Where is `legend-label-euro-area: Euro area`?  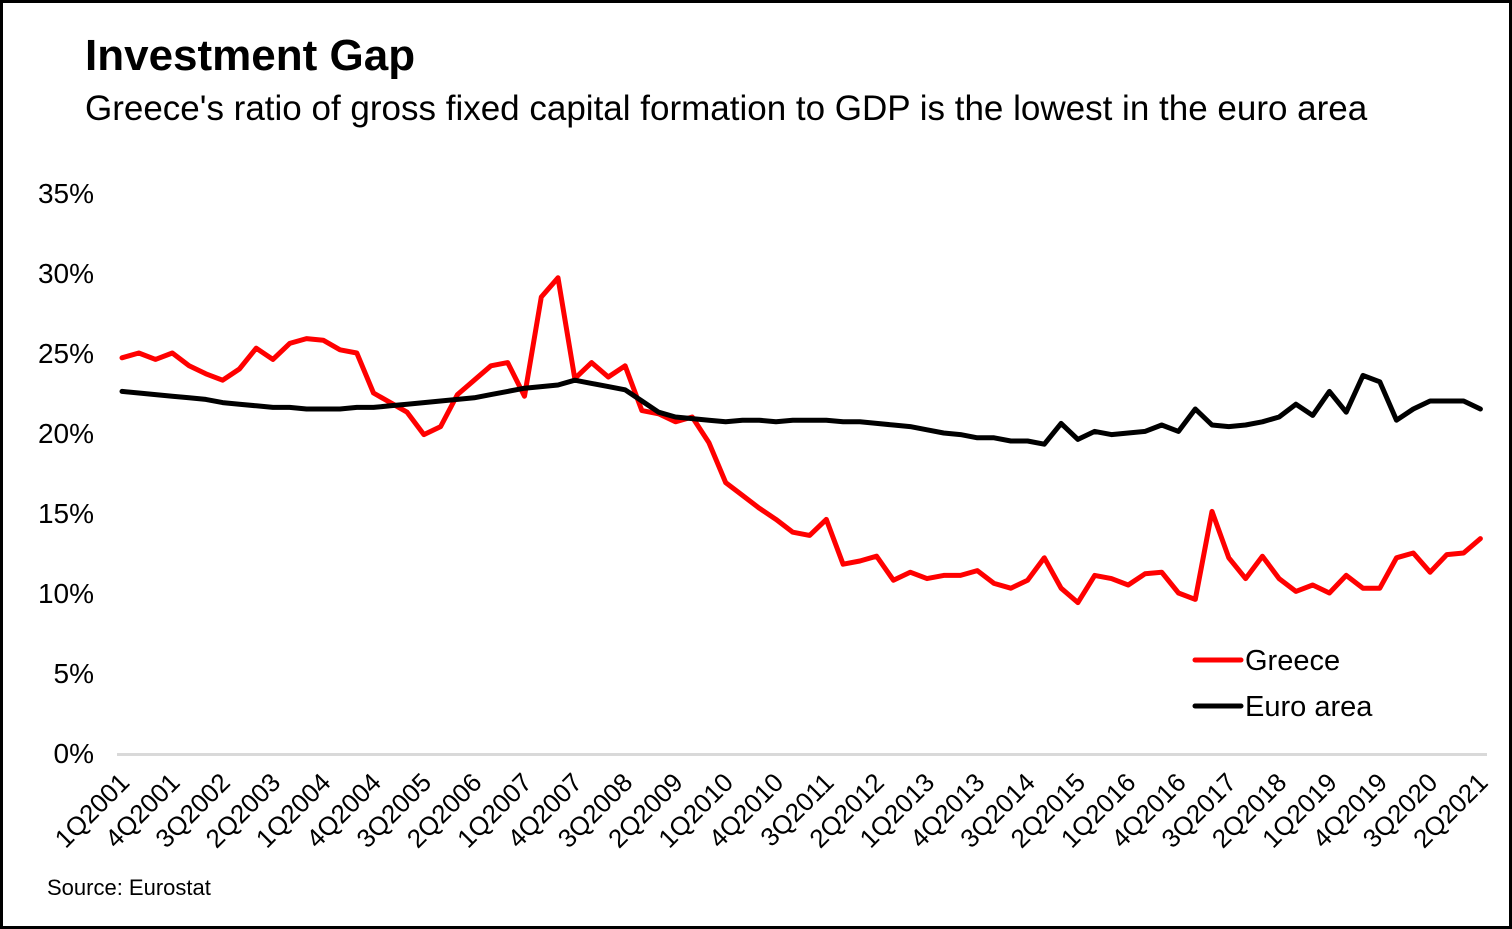 legend-label-euro-area: Euro area is located at coordinates (1309, 707).